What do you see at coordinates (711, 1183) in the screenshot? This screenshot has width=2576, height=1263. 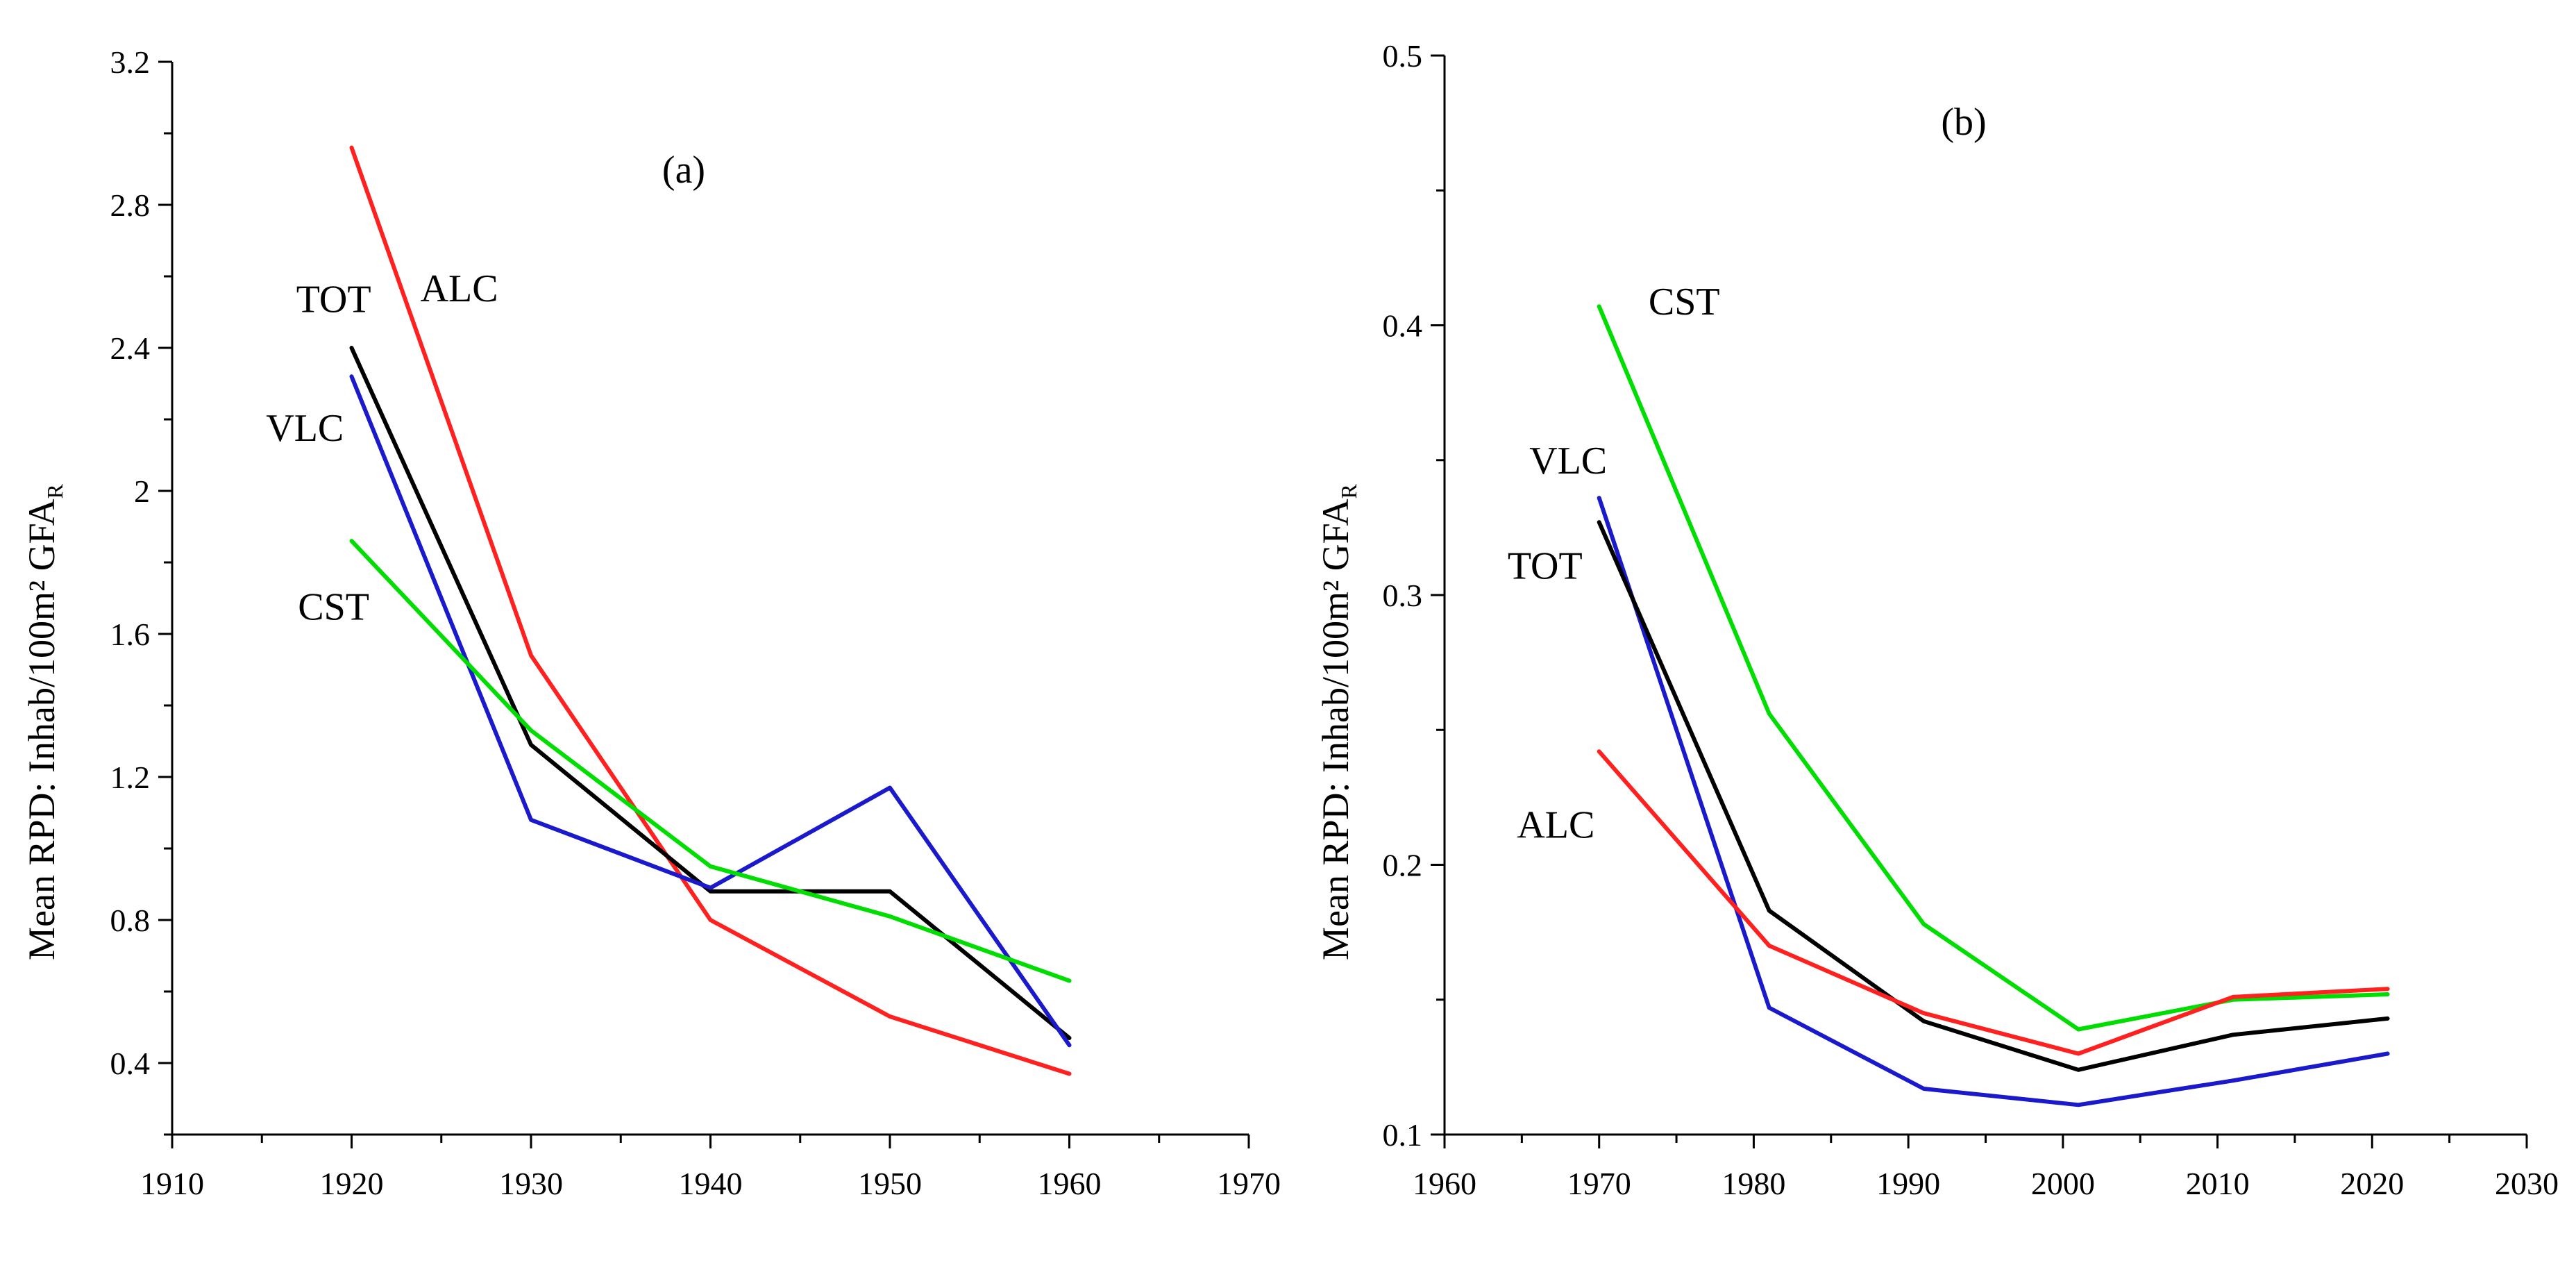 I see `panel-a-x-tick-label: 1940` at bounding box center [711, 1183].